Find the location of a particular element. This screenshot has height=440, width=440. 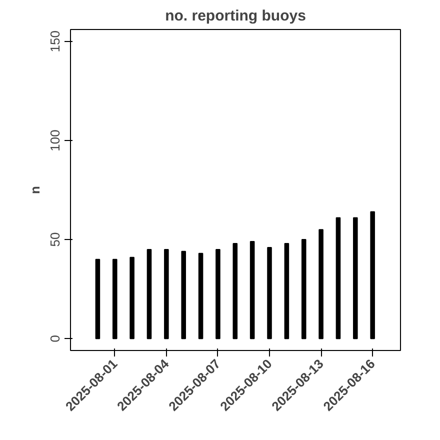

y-tick-label: 50 is located at coordinates (55, 239).